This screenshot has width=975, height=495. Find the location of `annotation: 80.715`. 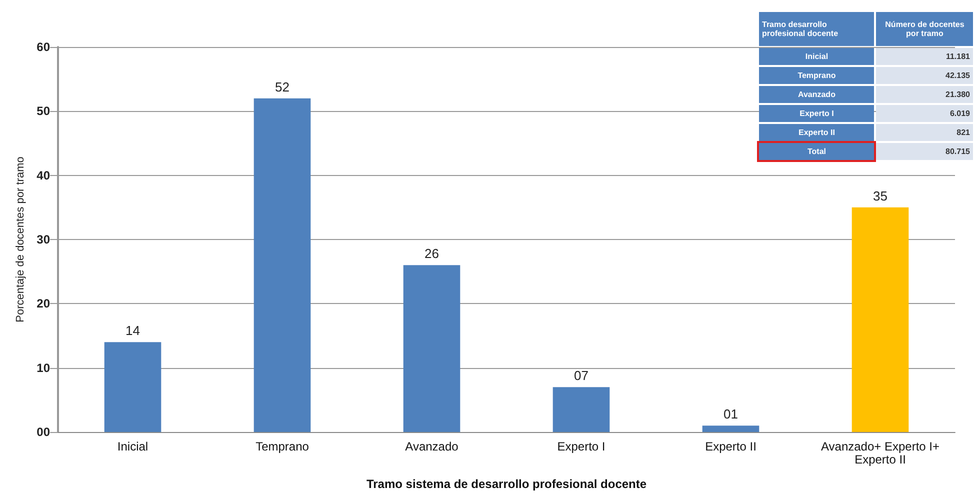

annotation: 80.715 is located at coordinates (924, 151).